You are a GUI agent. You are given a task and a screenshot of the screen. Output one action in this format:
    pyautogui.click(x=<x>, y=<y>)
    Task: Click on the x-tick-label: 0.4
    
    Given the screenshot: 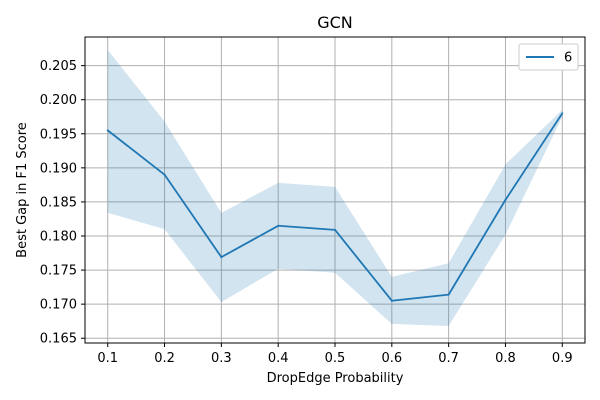 What is the action you would take?
    pyautogui.click(x=278, y=358)
    